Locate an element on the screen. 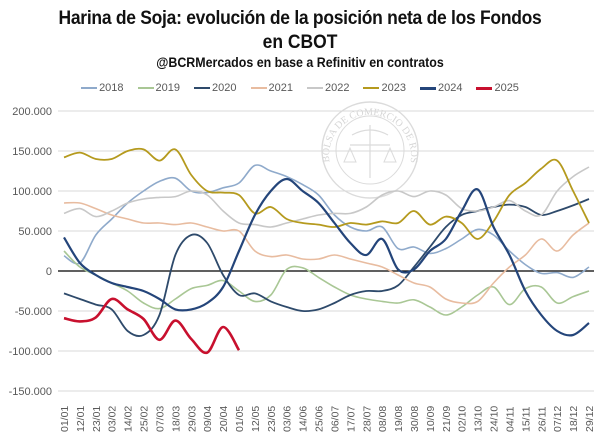 The height and width of the screenshot is (435, 600). legend-item-2018: 2018 is located at coordinates (102, 88).